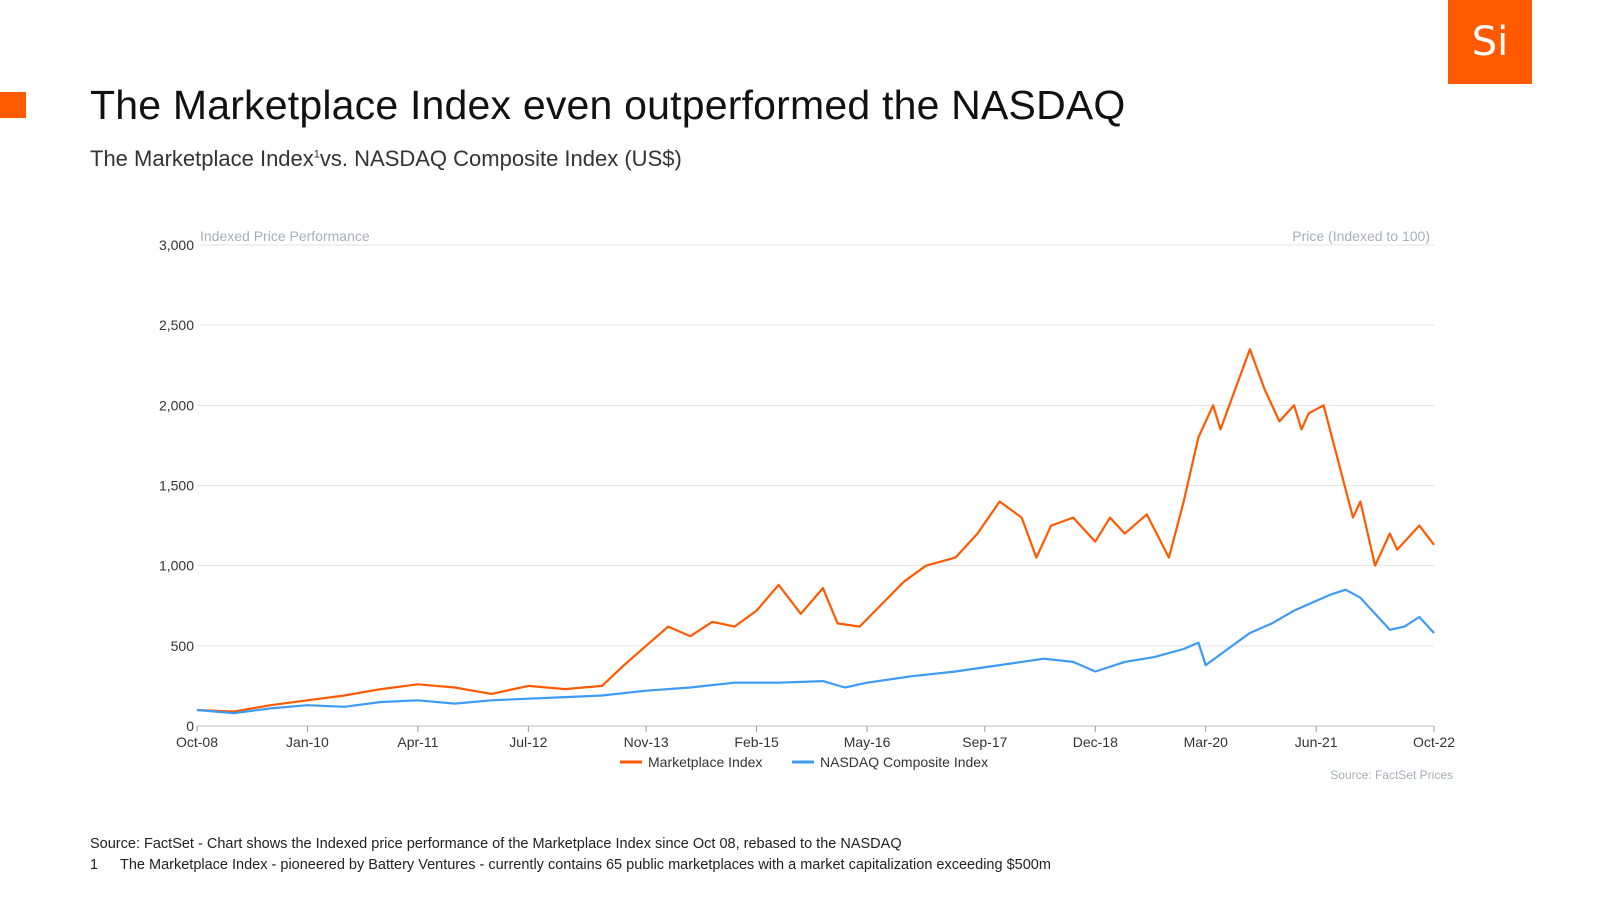 Image resolution: width=1600 pixels, height=900 pixels. What do you see at coordinates (307, 742) in the screenshot?
I see `x-tick-label: Jan-10` at bounding box center [307, 742].